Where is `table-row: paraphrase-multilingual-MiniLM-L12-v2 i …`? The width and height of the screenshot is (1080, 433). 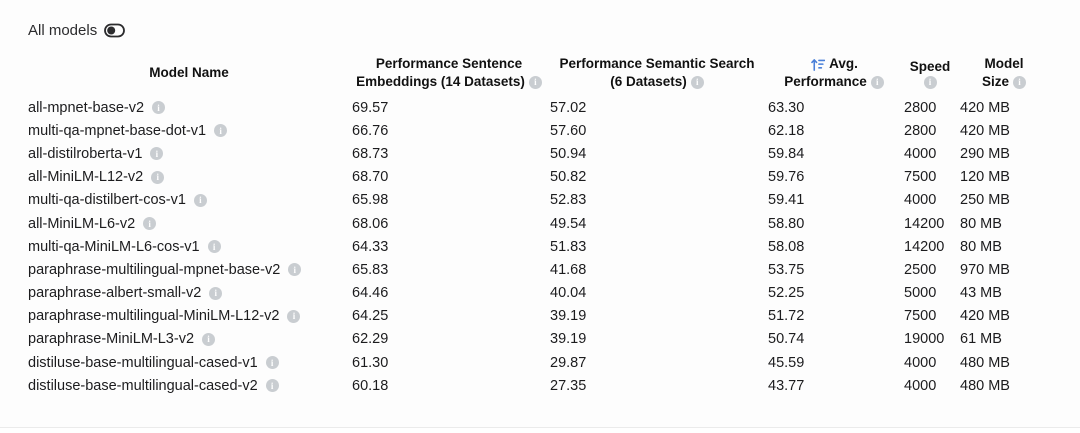 table-row: paraphrase-multilingual-MiniLM-L12-v2 i … is located at coordinates (554, 316).